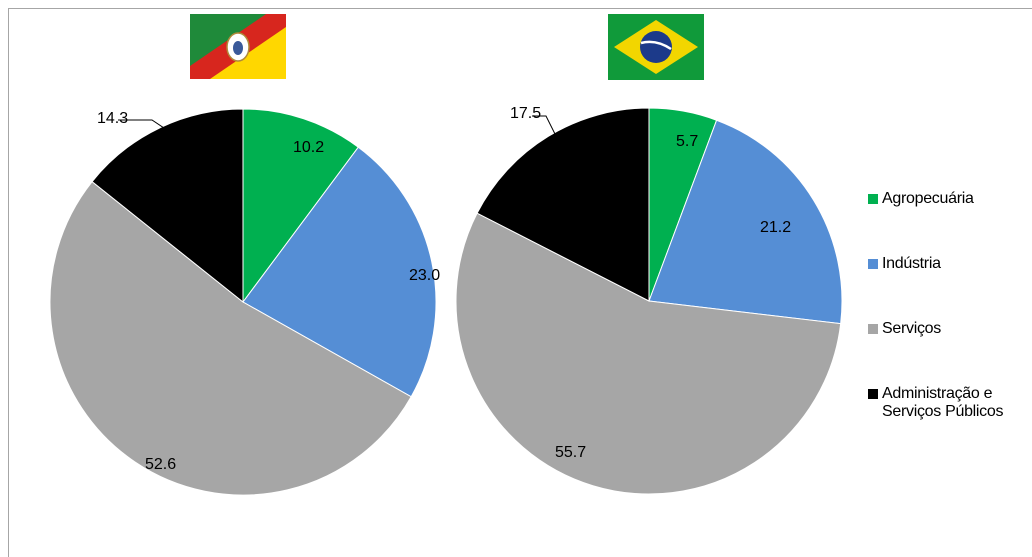  What do you see at coordinates (775, 227) in the screenshot?
I see `data-label-industria: 21.2` at bounding box center [775, 227].